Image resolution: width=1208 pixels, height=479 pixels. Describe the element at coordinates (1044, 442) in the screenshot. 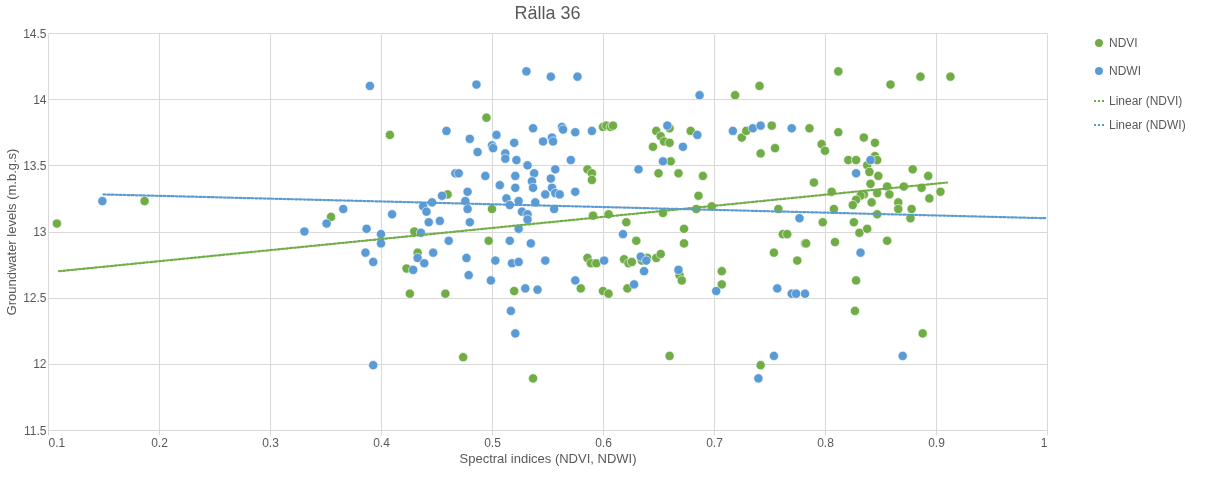

I see `x-tick-label: 1` at that location.